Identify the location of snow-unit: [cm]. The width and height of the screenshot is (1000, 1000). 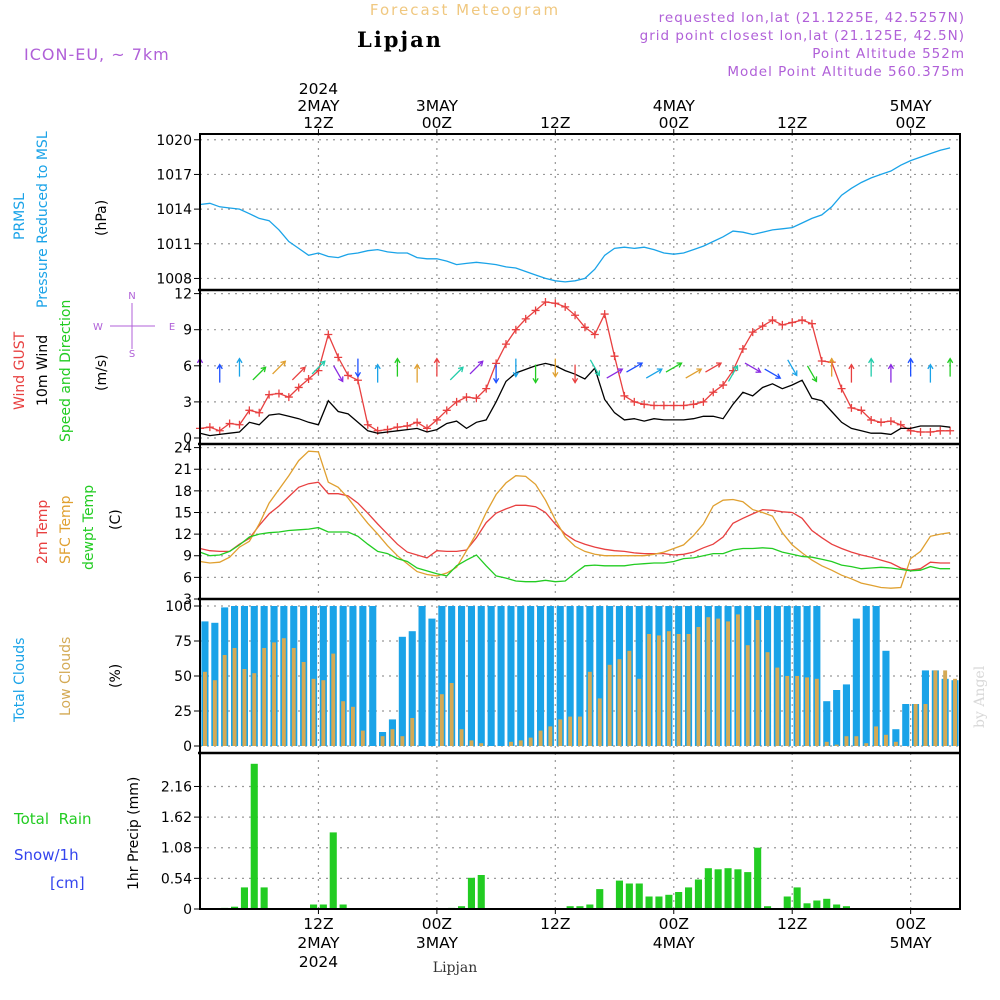
(67, 883).